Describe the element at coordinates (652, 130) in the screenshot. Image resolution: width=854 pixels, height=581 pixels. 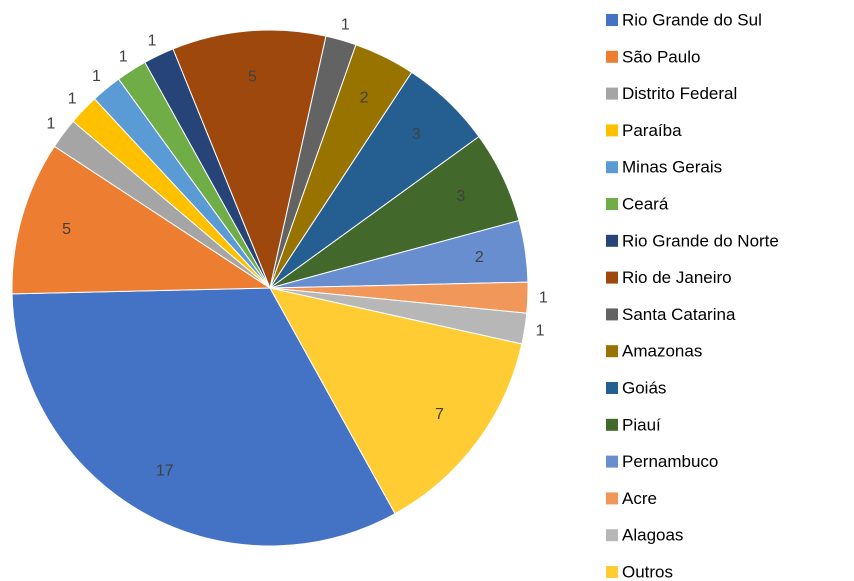
I see `legend-label: Paraíba` at that location.